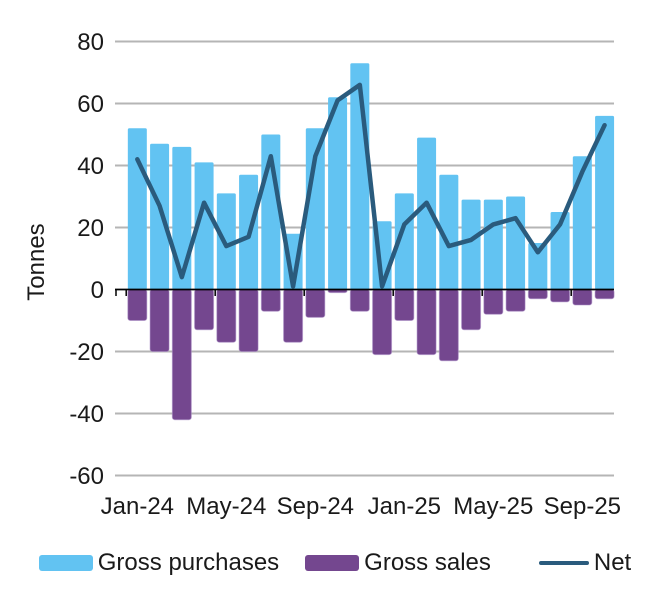 The image size is (670, 609). Describe the element at coordinates (226, 506) in the screenshot. I see `x-tick-label: May-24` at that location.